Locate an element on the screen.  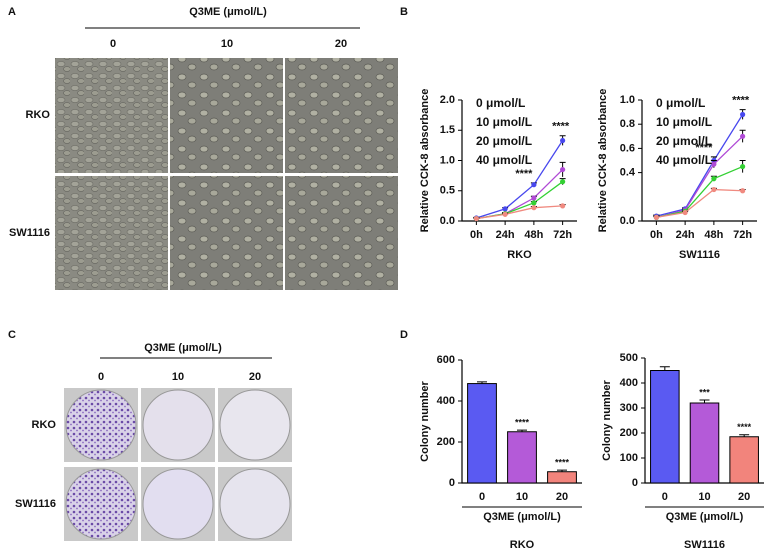
dishes is located at coordinates (178, 464).